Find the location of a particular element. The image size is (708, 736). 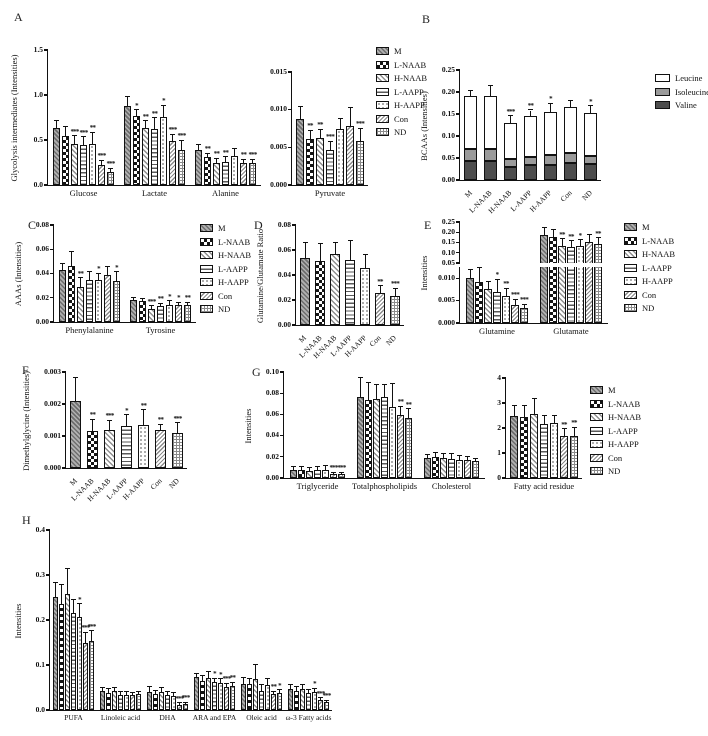

y-tick-label: 0.06 is located at coordinates (284, 249).